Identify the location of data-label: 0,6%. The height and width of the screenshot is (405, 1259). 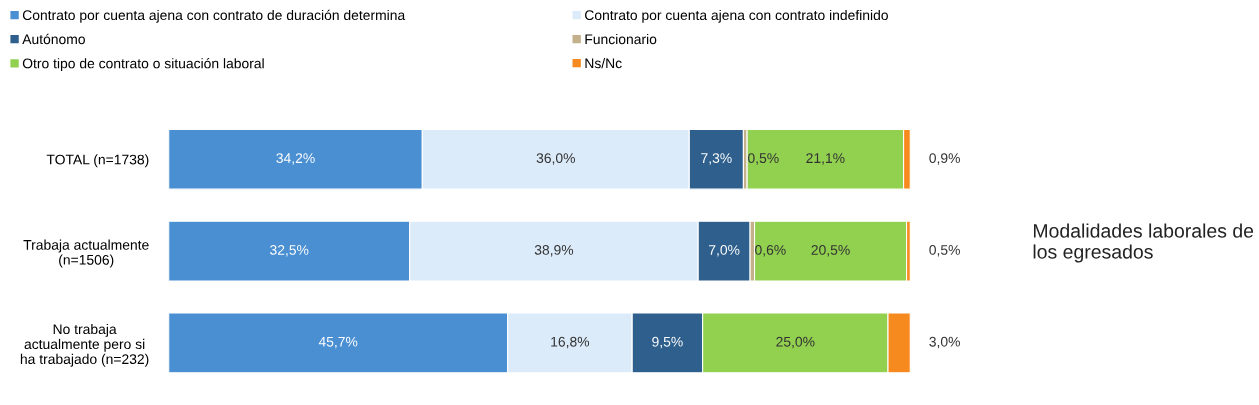
(770, 250).